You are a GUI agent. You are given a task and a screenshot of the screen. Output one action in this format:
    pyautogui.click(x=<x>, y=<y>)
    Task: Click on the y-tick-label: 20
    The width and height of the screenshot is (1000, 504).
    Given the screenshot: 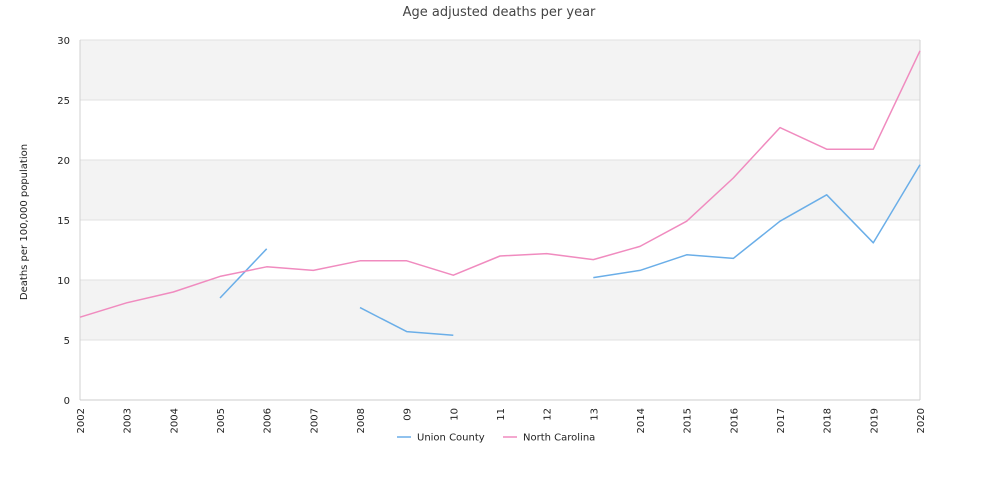 What is the action you would take?
    pyautogui.click(x=63, y=161)
    